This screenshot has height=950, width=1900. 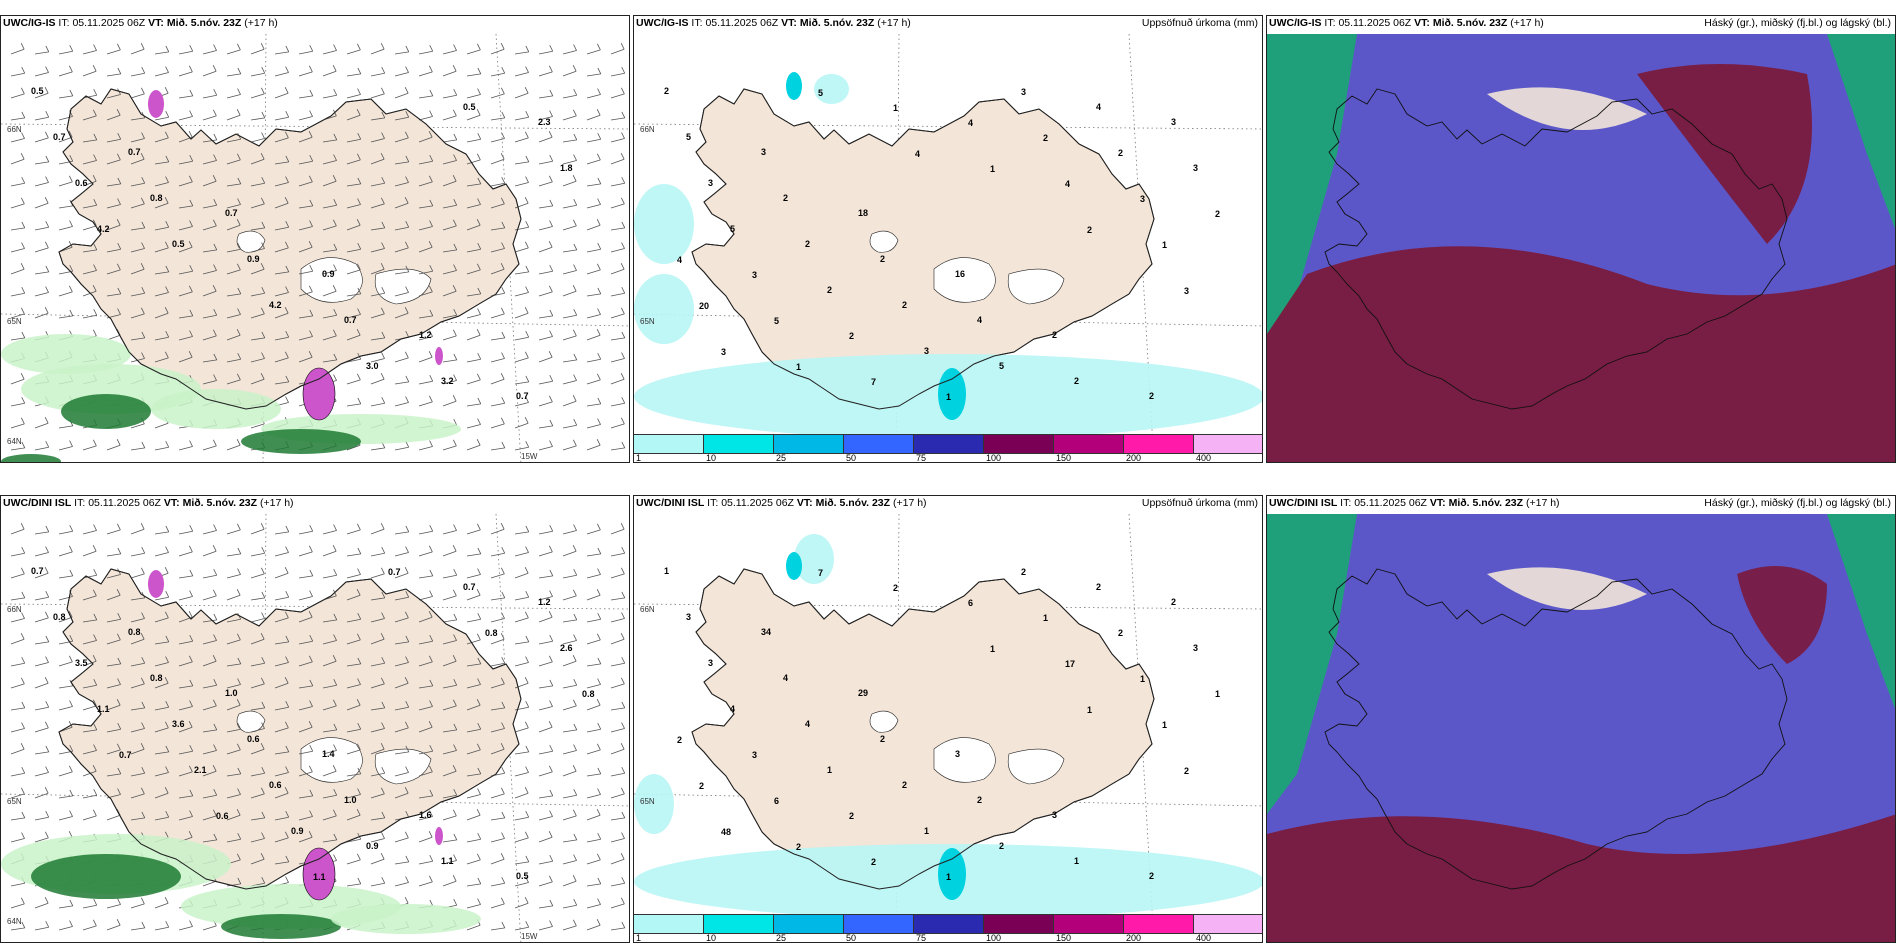 What do you see at coordinates (425, 815) in the screenshot?
I see `value-label: 1.6` at bounding box center [425, 815].